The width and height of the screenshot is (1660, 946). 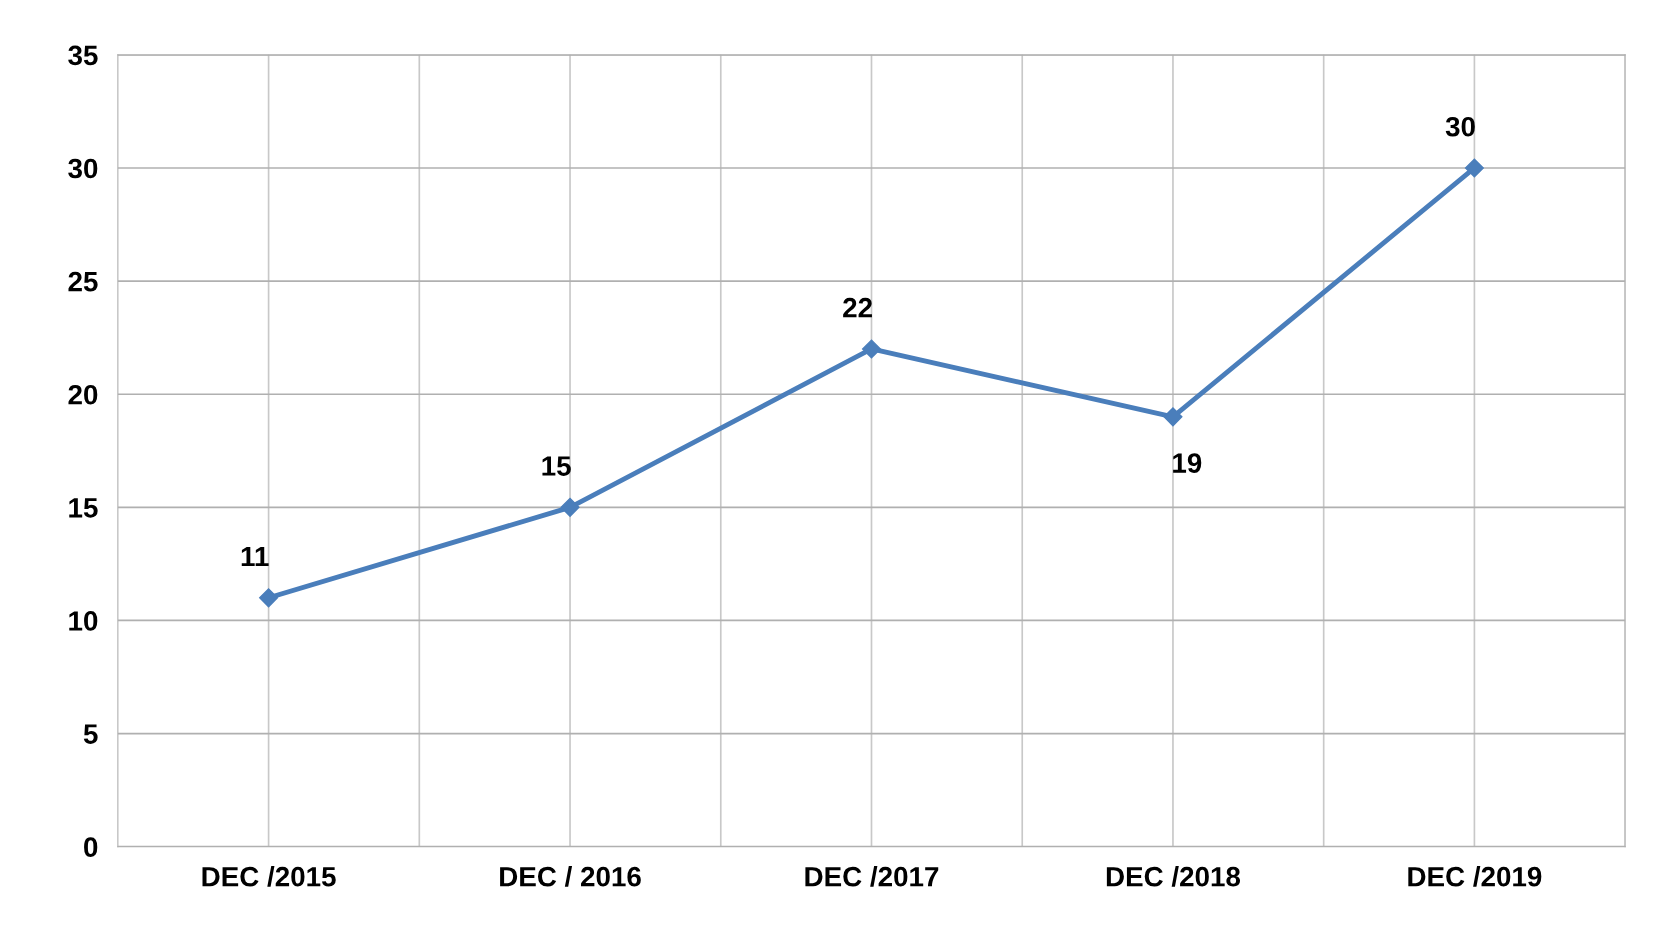 I want to click on y-tick-label: 5, so click(x=90, y=734).